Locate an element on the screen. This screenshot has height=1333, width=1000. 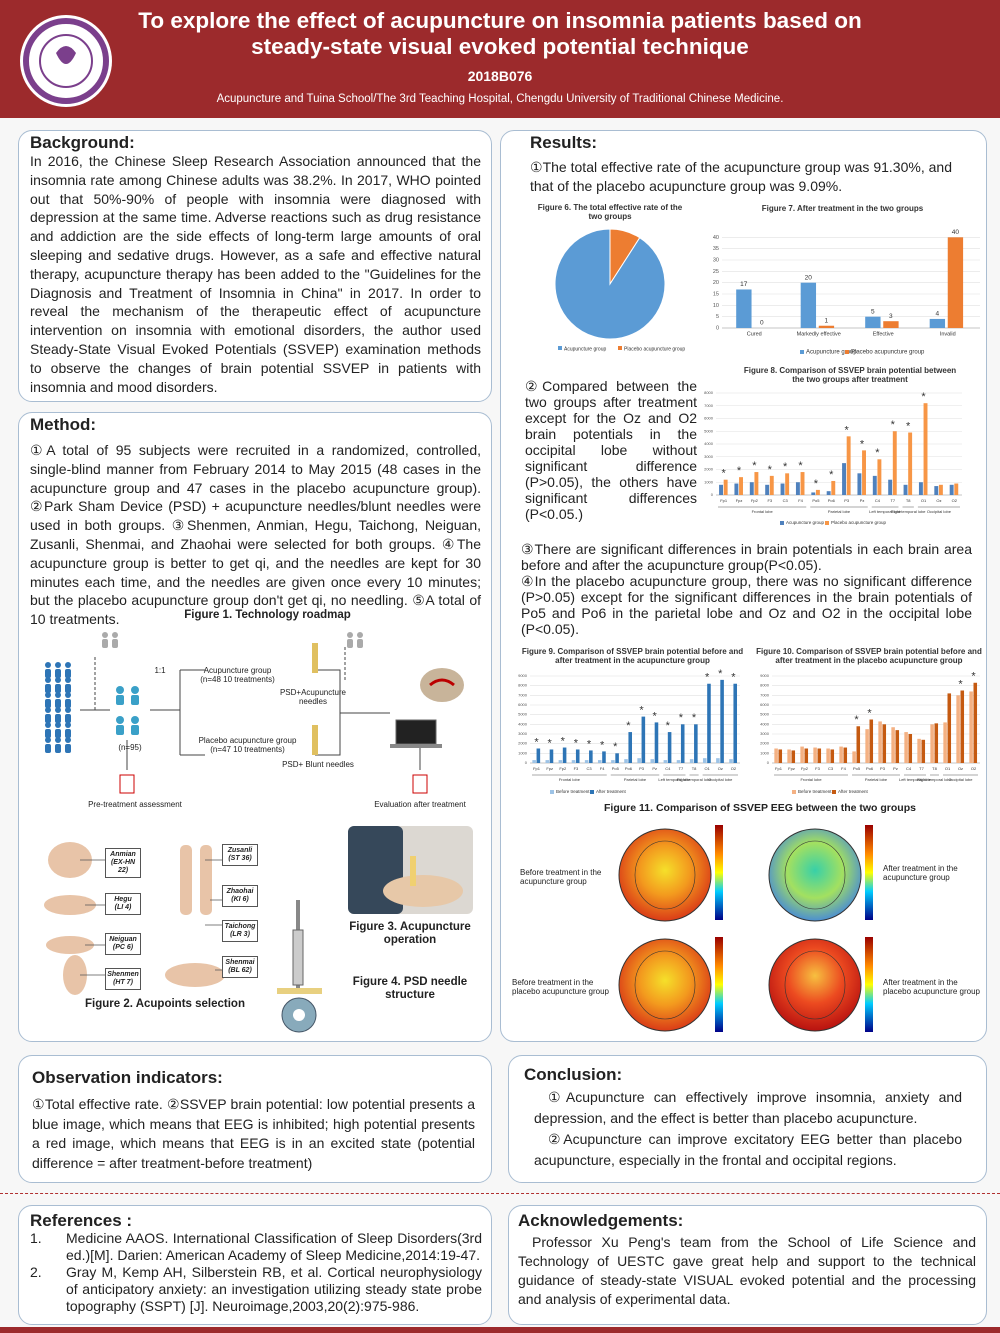
caption-line: operation is located at coordinates (410, 940).